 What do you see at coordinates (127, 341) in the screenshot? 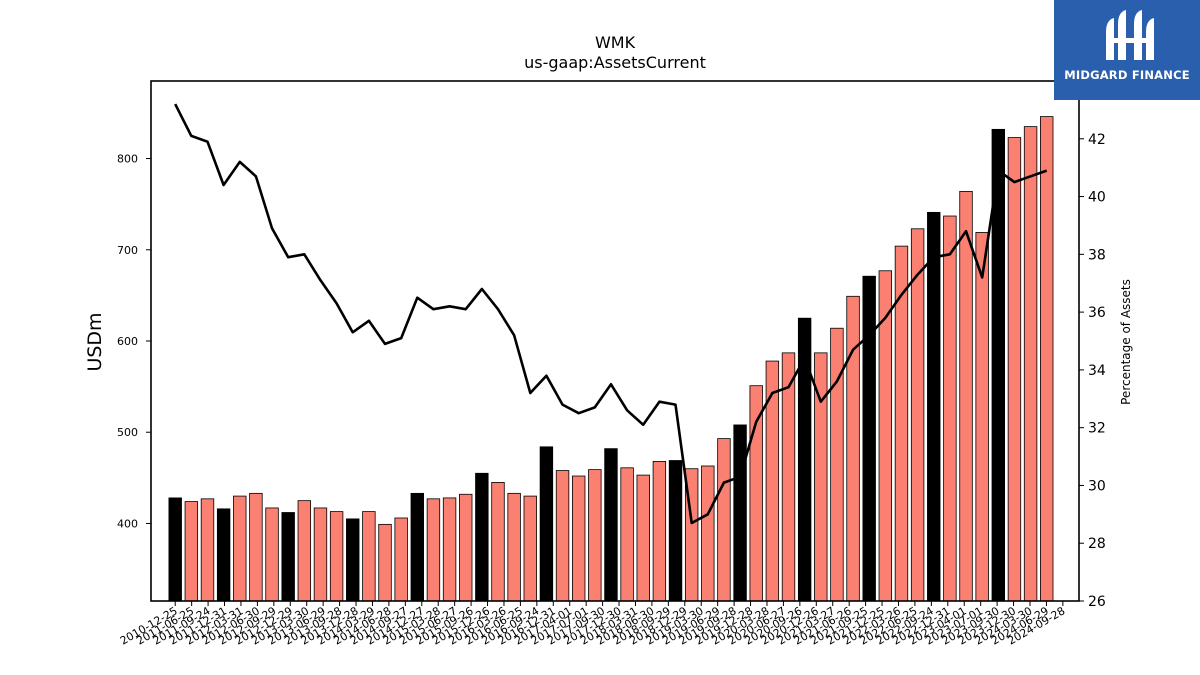
I see `y-left-tick-label: 600` at bounding box center [127, 341].